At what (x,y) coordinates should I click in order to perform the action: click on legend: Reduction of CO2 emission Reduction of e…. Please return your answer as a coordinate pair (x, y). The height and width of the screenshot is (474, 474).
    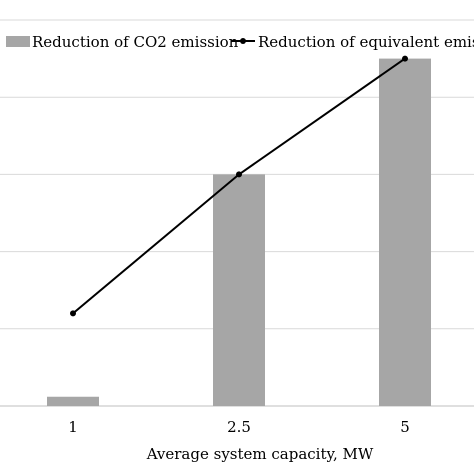
    Looking at the image, I should click on (240, 42).